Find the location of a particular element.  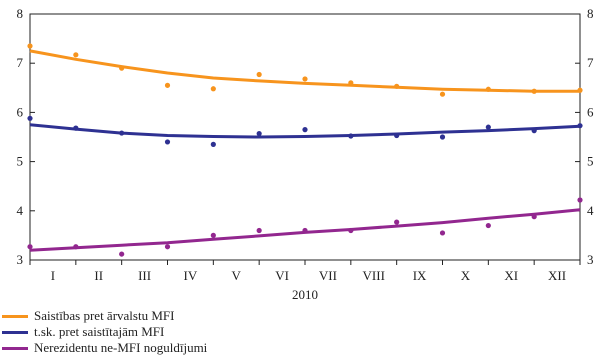

legend-label: t.sk. pret saistītajām MFI is located at coordinates (99, 331).